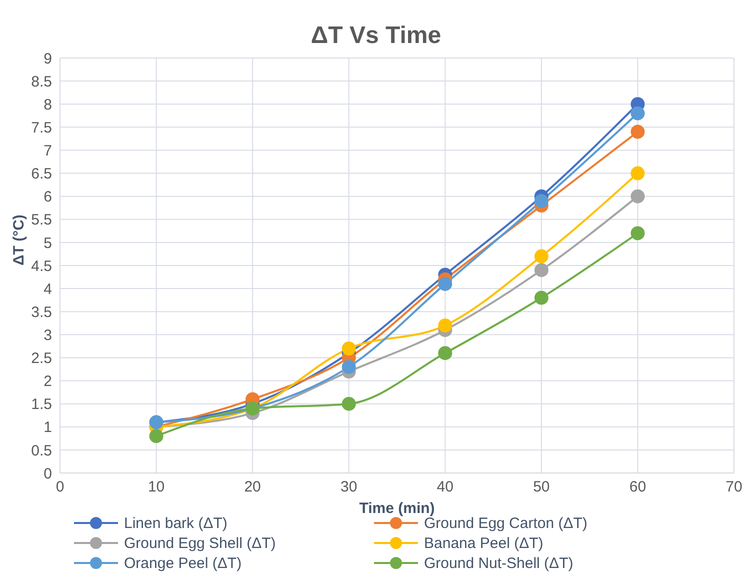 The width and height of the screenshot is (752, 581). I want to click on y-tick-label: 1, so click(48, 427).